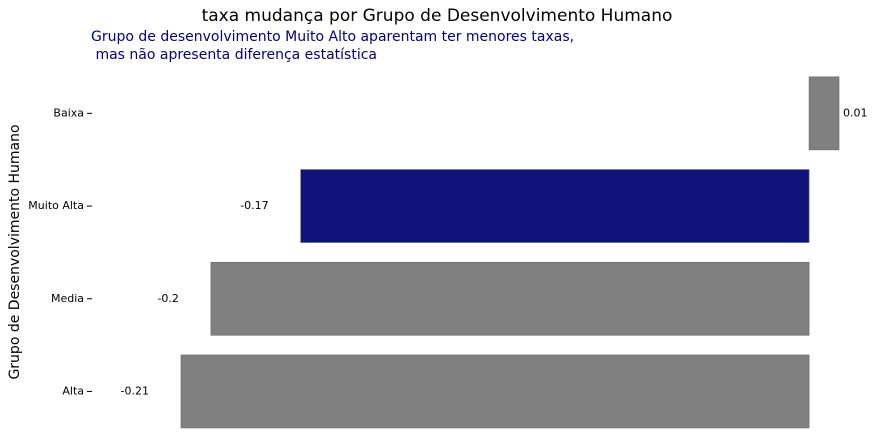 The height and width of the screenshot is (446, 875). I want to click on data-label: 0.01, so click(855, 112).